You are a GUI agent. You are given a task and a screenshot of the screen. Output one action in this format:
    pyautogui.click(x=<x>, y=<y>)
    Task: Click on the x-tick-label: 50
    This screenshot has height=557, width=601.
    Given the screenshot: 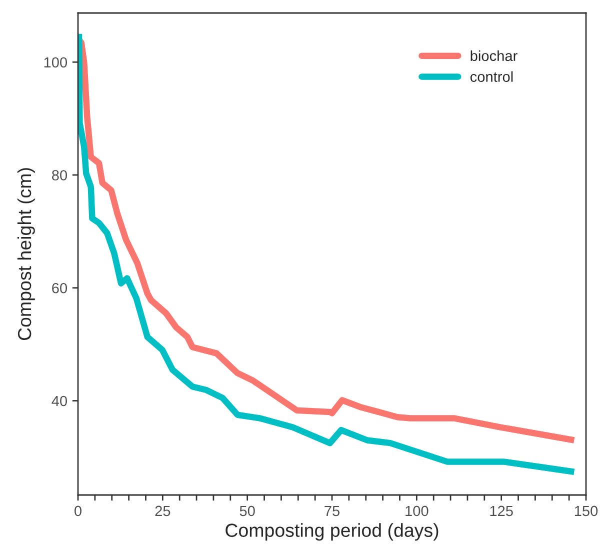 What is the action you would take?
    pyautogui.click(x=247, y=511)
    